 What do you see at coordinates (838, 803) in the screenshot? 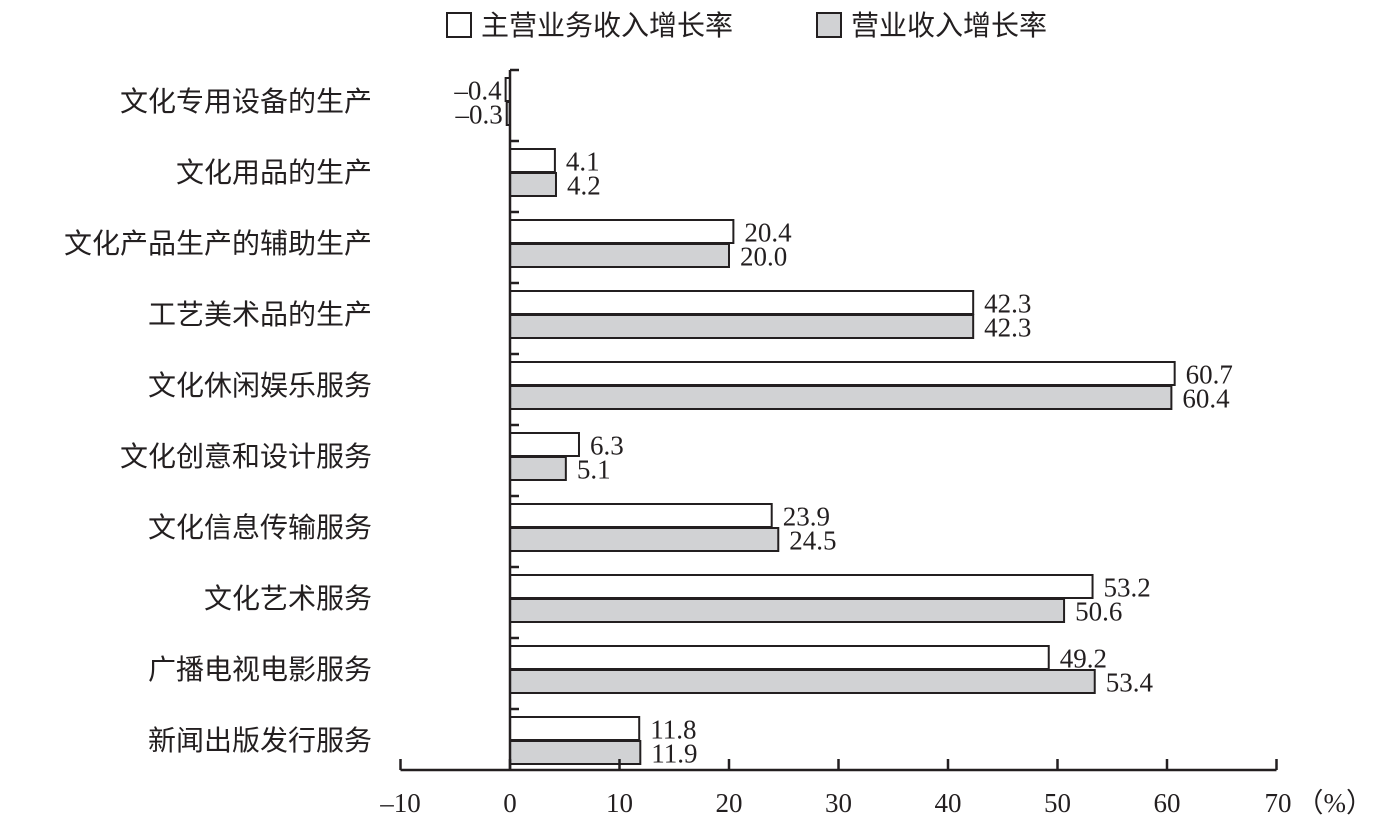
I see `x-tick-label: 30` at bounding box center [838, 803].